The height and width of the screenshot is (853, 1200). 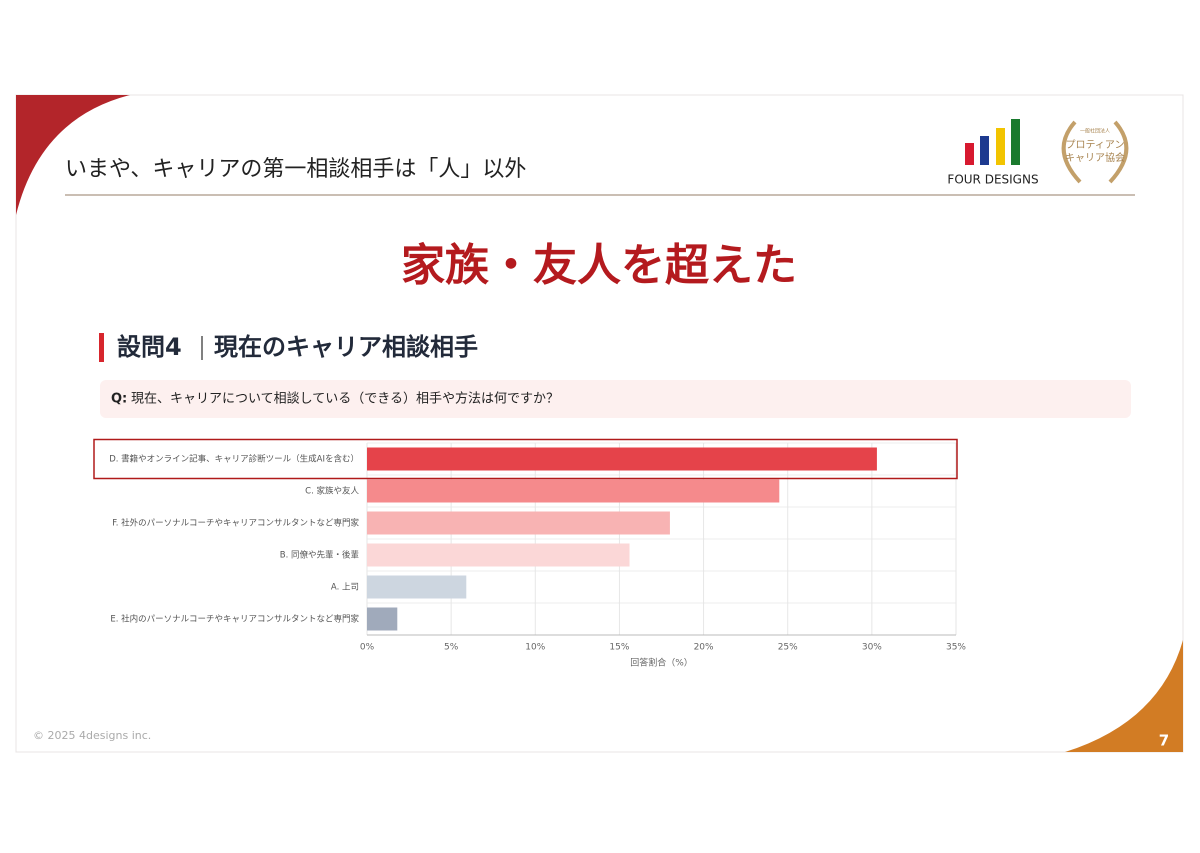 What do you see at coordinates (451, 648) in the screenshot?
I see `x-tick-label: 5%` at bounding box center [451, 648].